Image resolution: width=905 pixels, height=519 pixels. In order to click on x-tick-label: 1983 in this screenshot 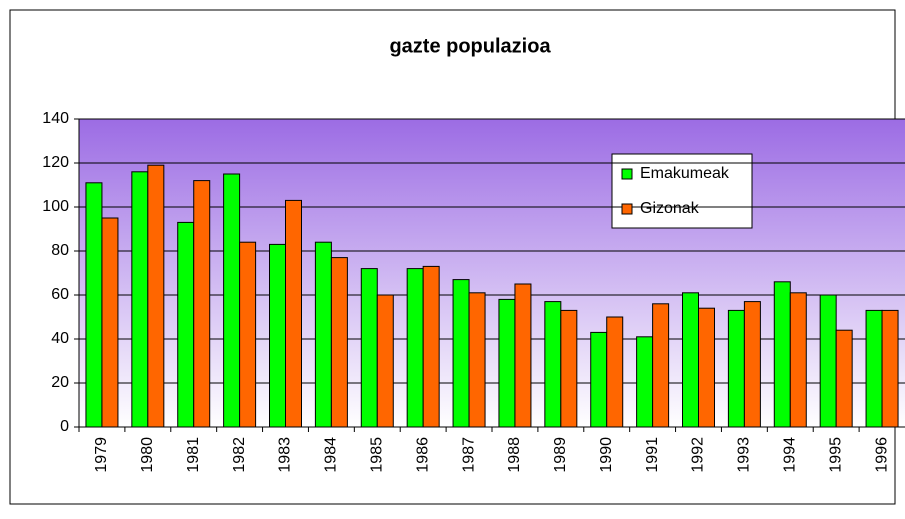, I will do `click(285, 455)`.